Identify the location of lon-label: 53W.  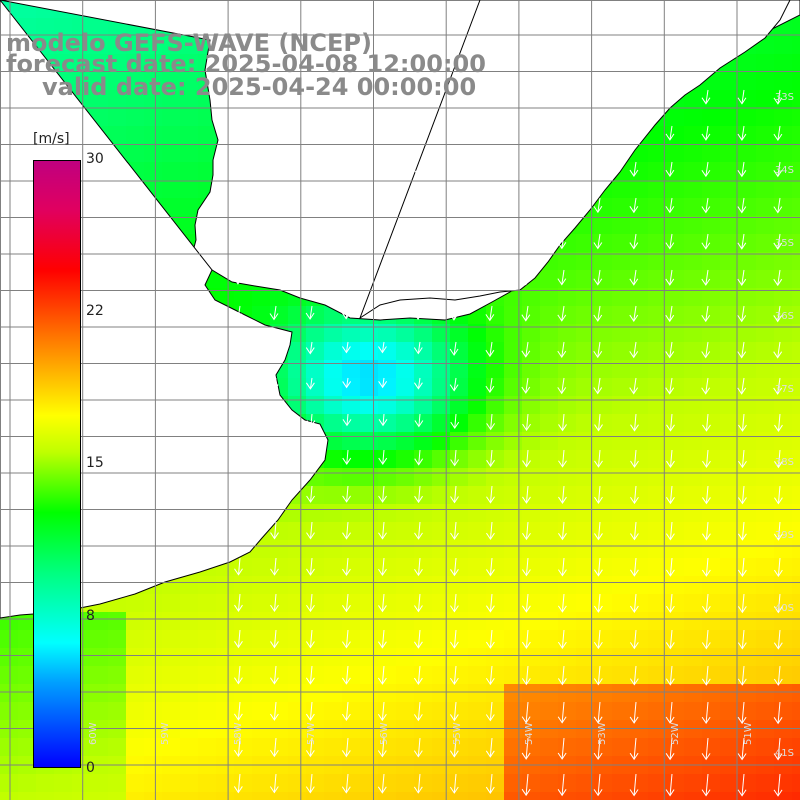
(602, 733).